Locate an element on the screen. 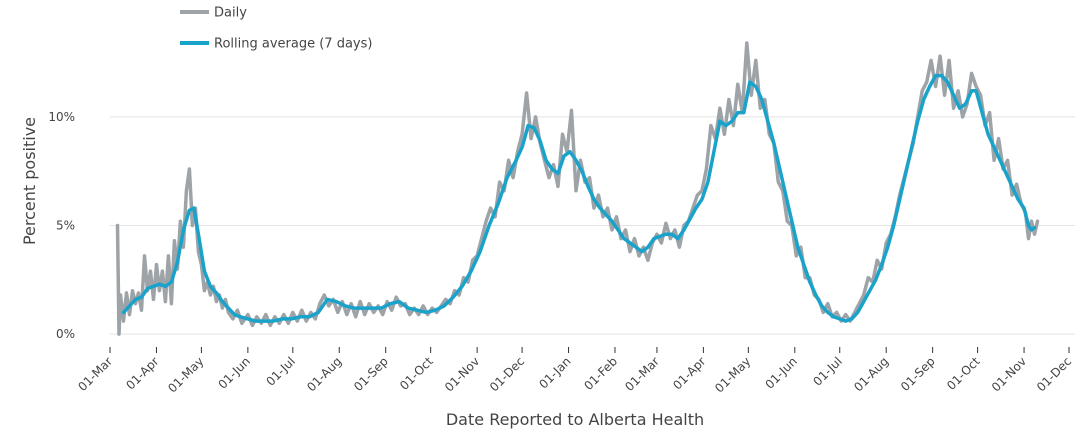 The width and height of the screenshot is (1080, 441). legend-item-daily: Daily is located at coordinates (213, 13).